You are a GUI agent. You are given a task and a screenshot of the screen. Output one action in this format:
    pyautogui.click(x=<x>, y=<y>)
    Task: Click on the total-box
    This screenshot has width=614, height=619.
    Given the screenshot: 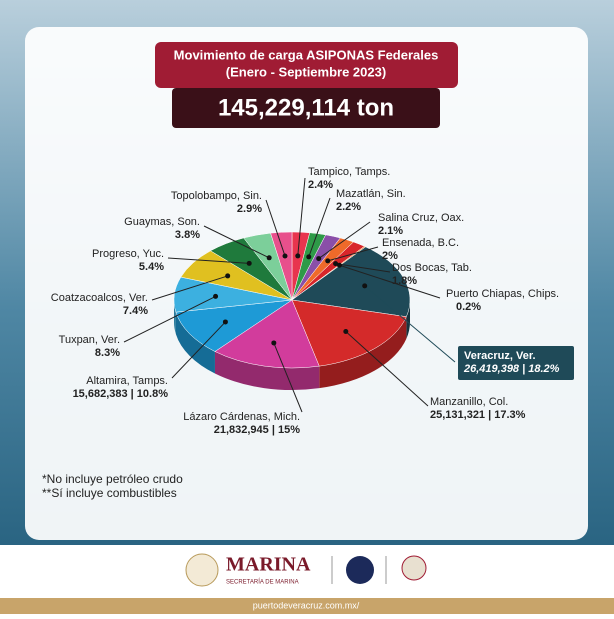 What is the action you would take?
    pyautogui.click(x=306, y=108)
    